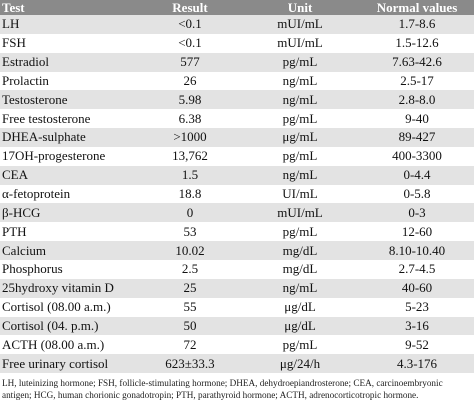 This screenshot has height=410, width=474. Describe the element at coordinates (14, 43) in the screenshot. I see `table-cell: FSH` at that location.